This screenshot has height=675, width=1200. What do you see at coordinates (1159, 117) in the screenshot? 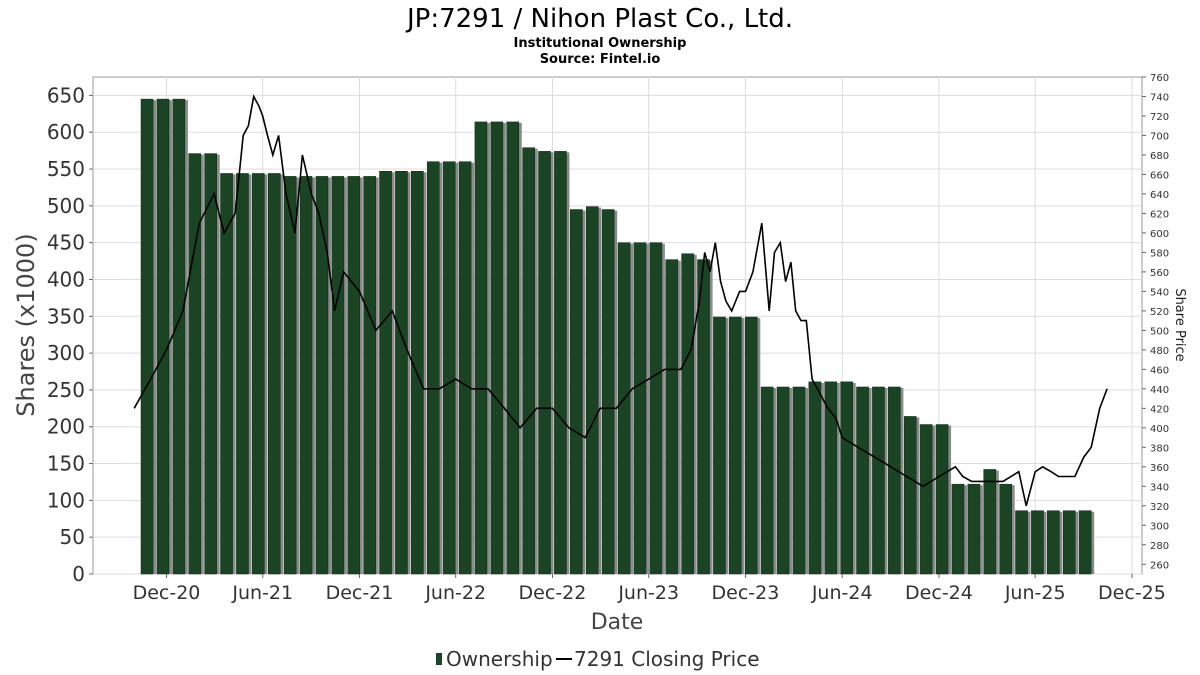
I see `right-tick-label: 720` at bounding box center [1159, 117].